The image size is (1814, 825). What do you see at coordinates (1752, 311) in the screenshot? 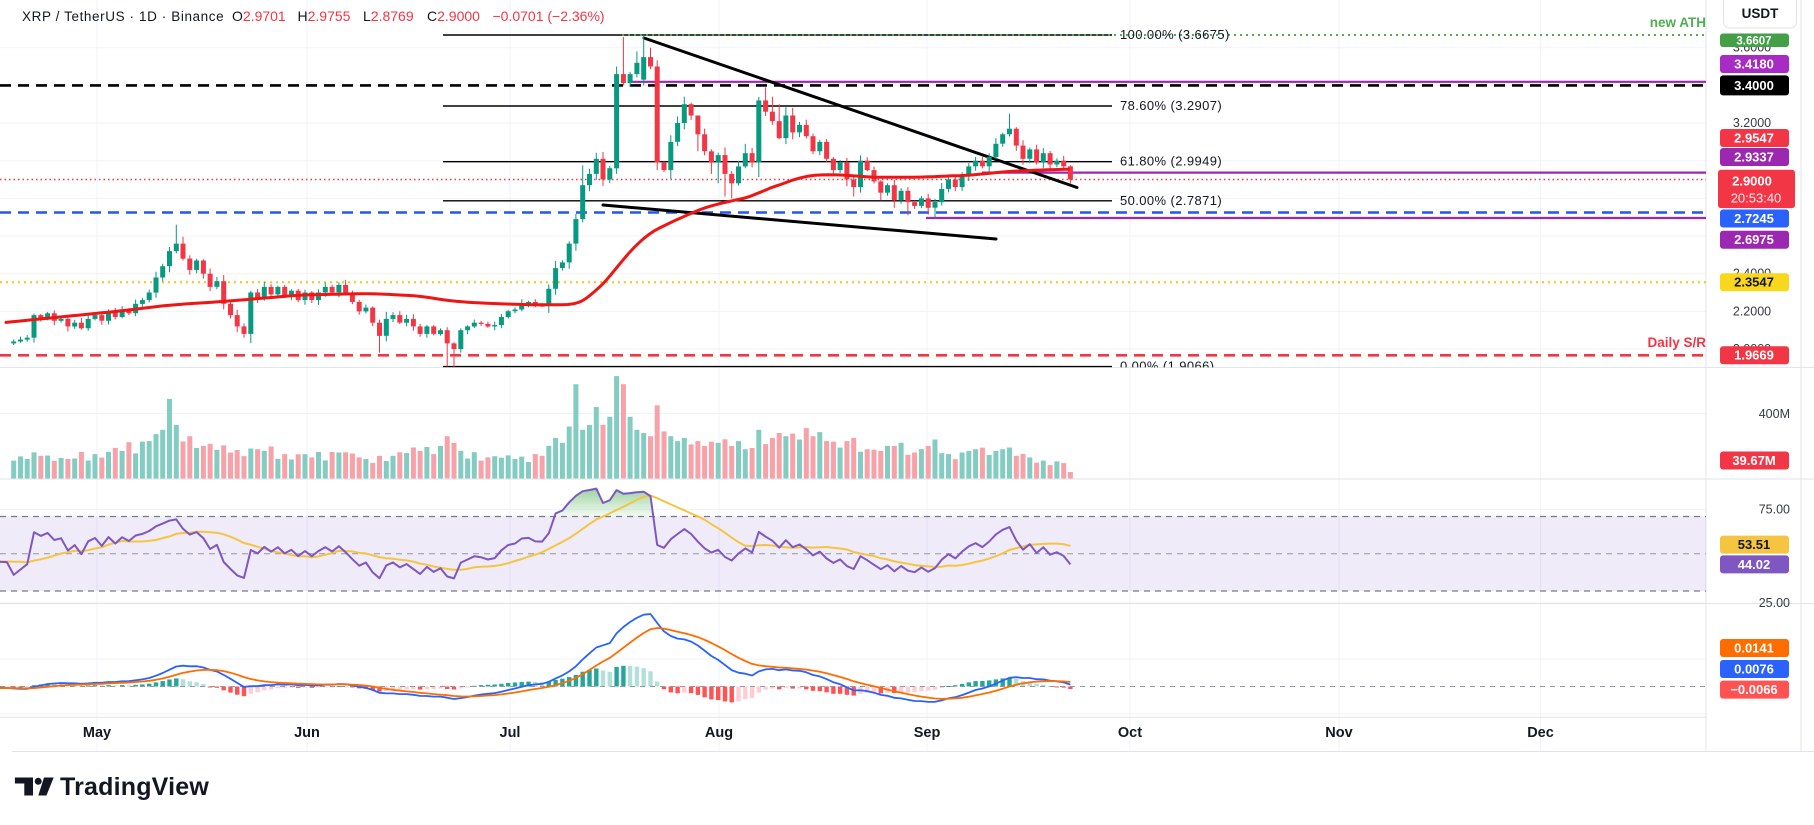
I see `svg-text: 2.2000` at bounding box center [1752, 311].